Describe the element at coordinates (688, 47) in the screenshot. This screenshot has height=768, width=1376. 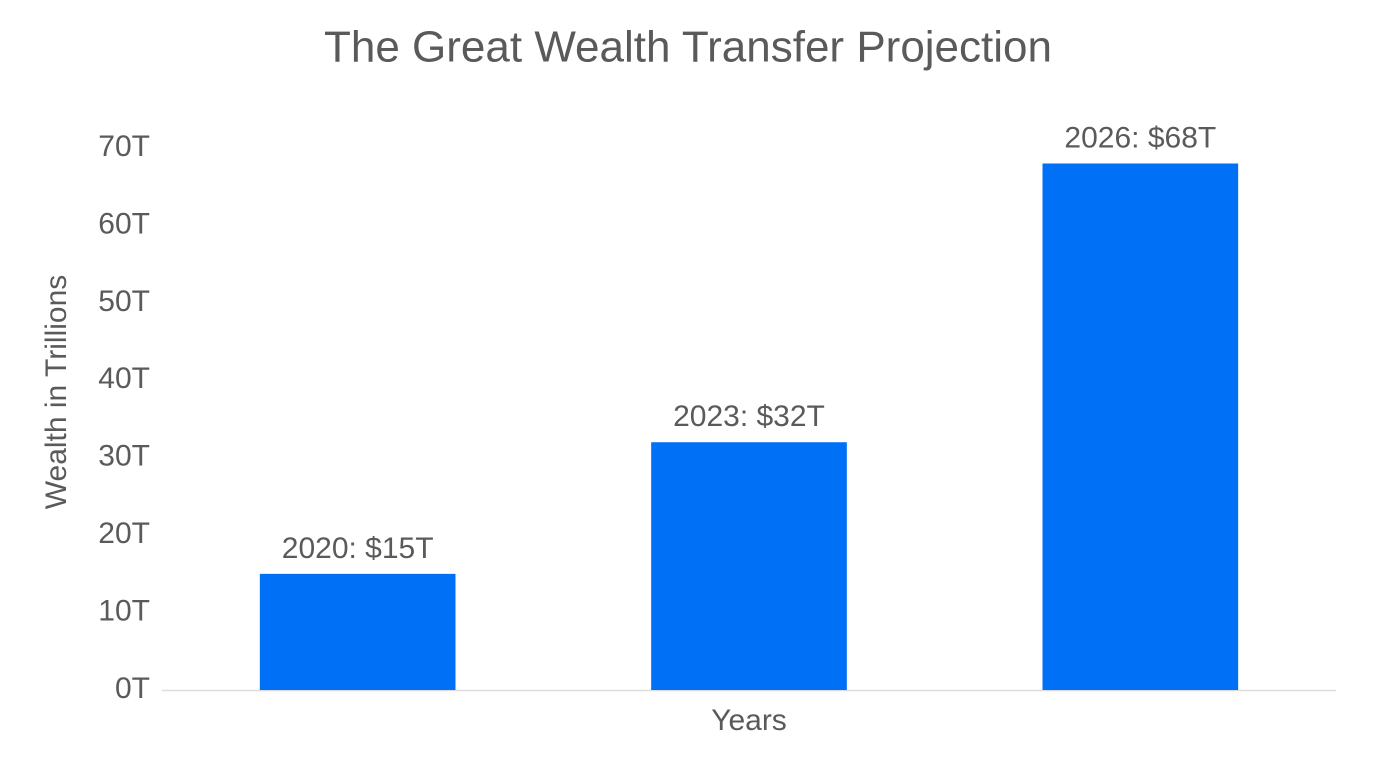
I see `chart-title: The Great Wealth Transfer Projection` at that location.